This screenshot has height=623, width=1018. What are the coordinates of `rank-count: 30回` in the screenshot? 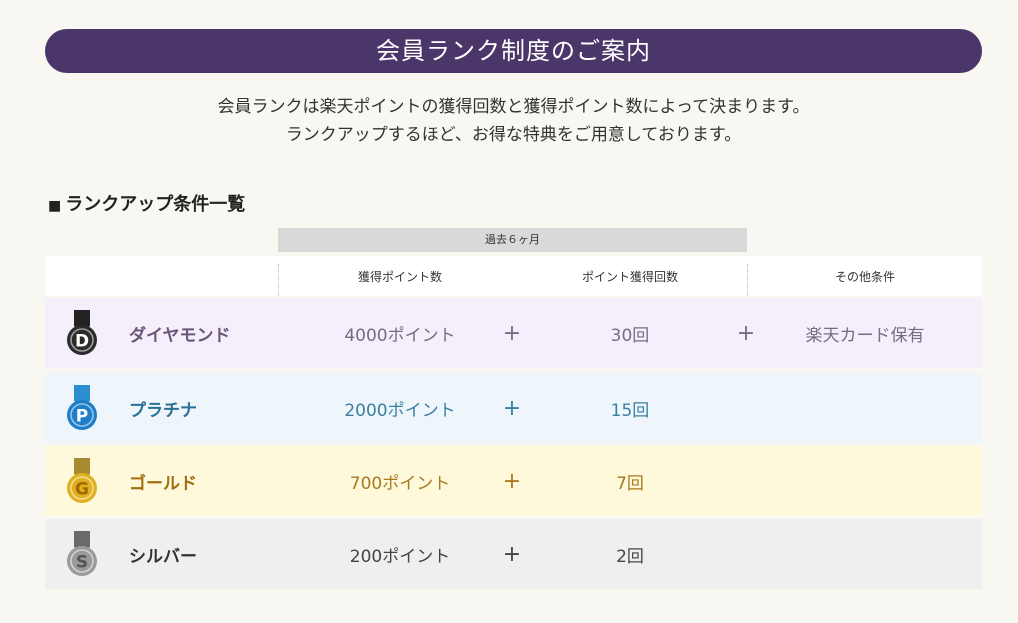 It's located at (630, 335).